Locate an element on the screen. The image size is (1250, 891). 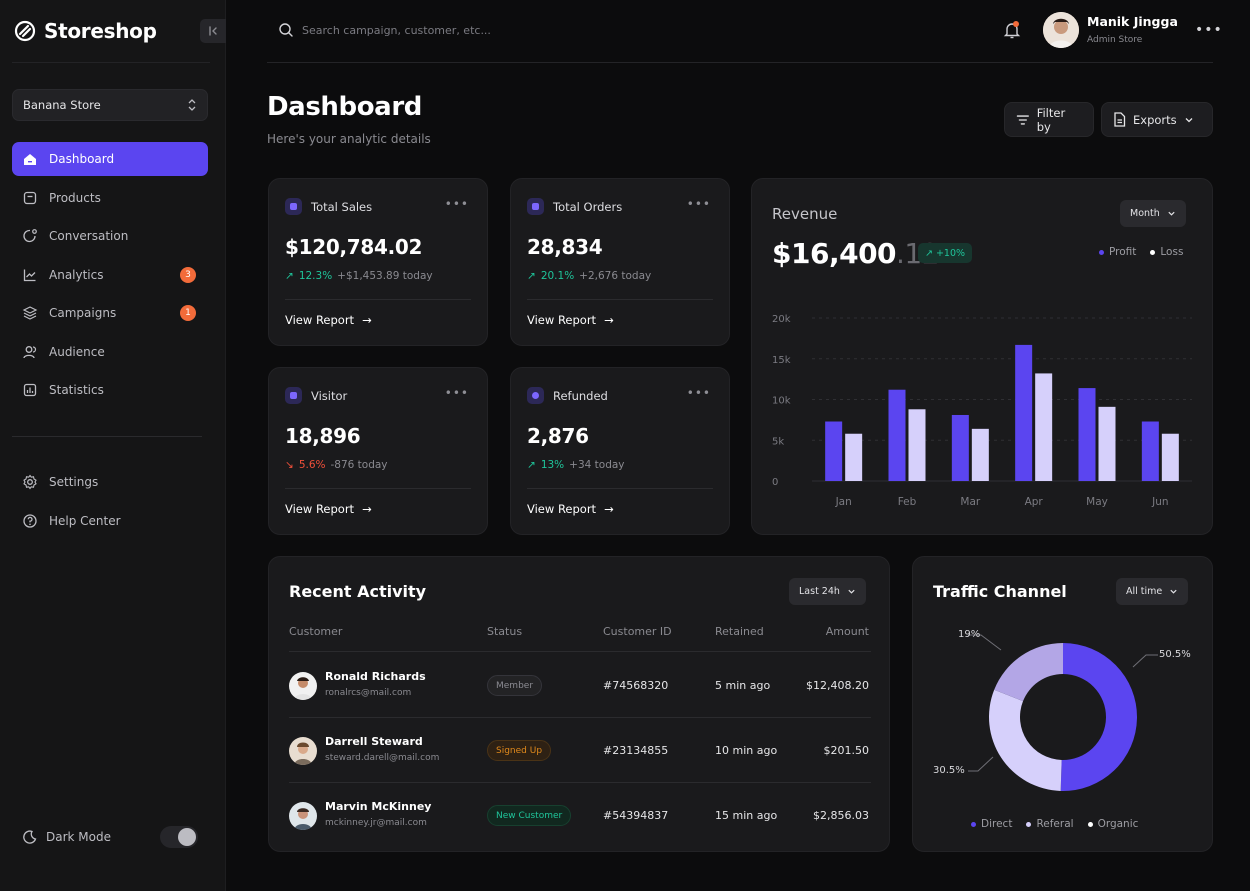
sidebar-item-analytics: Analytics 3 is located at coordinates (110, 275).